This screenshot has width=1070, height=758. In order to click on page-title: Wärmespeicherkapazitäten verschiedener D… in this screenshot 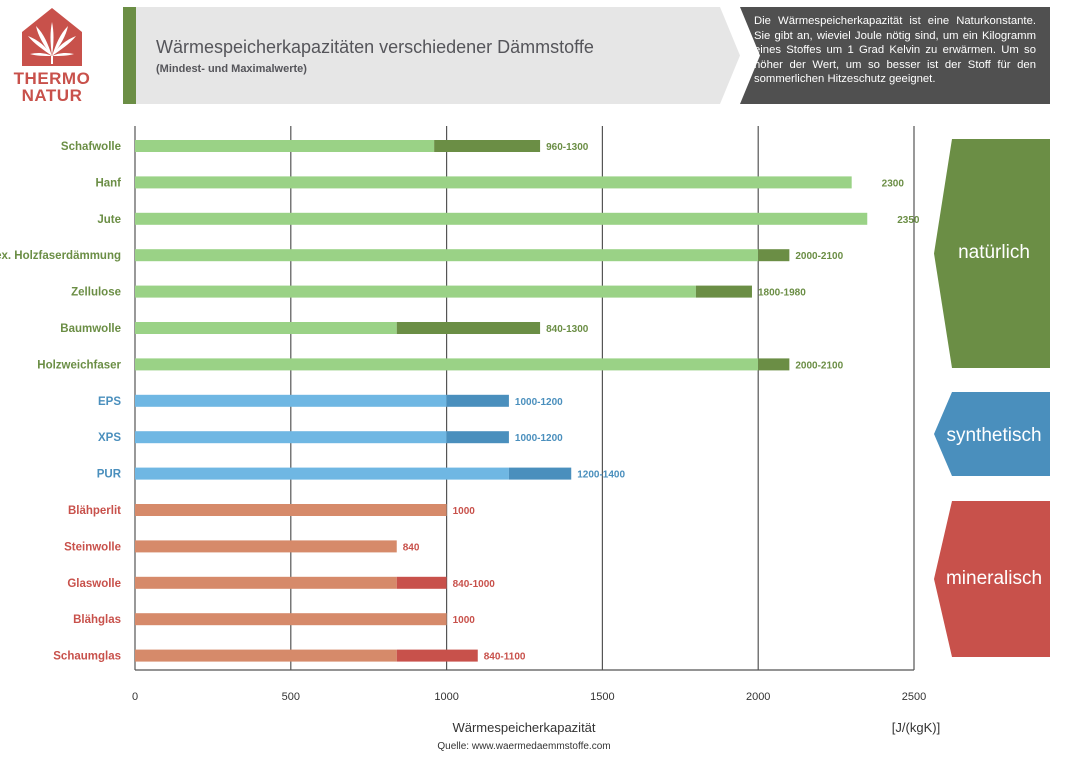, I will do `click(375, 47)`.